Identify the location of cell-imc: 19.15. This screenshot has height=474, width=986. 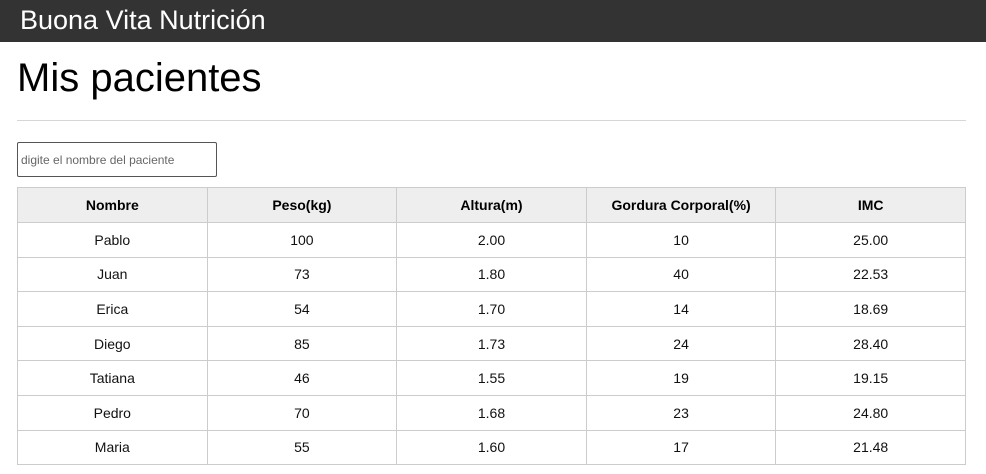
(870, 378).